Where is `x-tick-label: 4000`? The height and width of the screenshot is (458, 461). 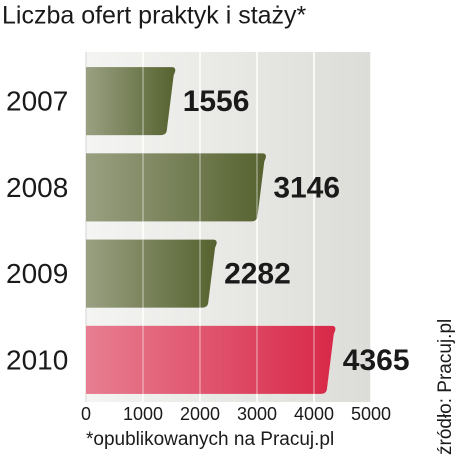 x-tick-label: 4000 is located at coordinates (314, 414).